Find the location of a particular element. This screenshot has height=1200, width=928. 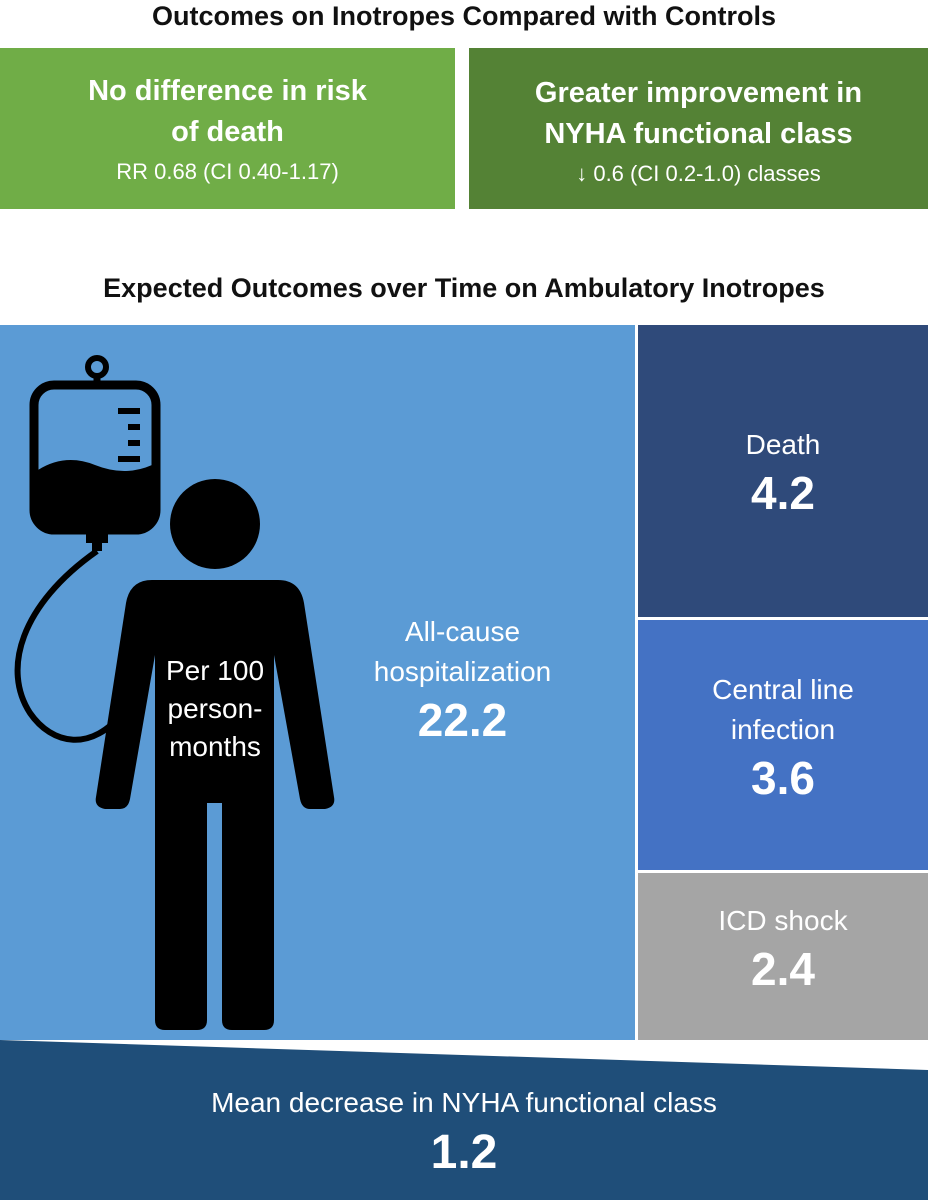

nyha-compare-title-line2: NYHA functional class is located at coordinates (698, 134).